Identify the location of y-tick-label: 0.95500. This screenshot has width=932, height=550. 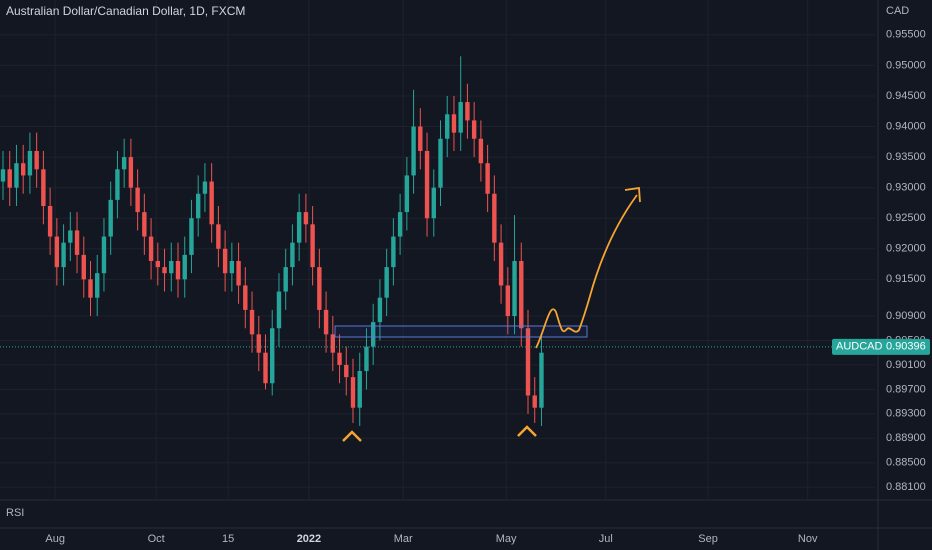
(906, 35).